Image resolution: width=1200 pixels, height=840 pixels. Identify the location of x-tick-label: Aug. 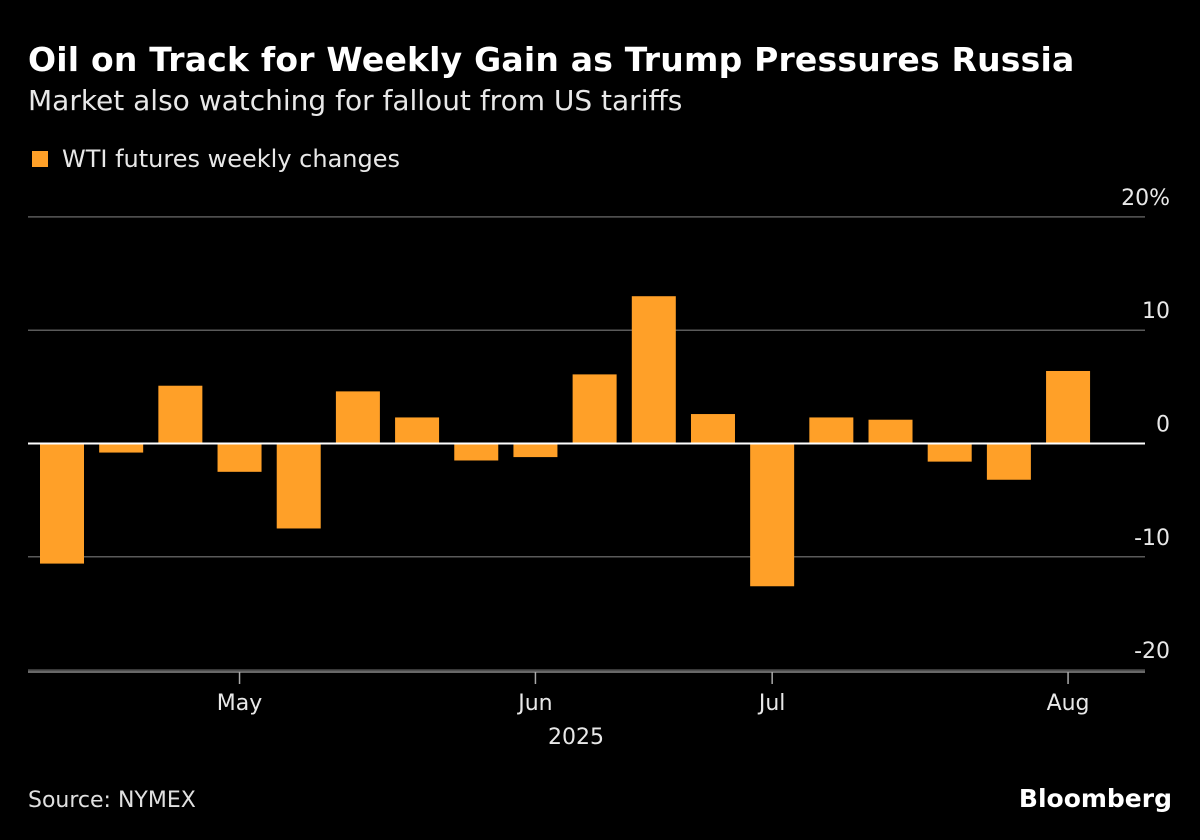
(1068, 703).